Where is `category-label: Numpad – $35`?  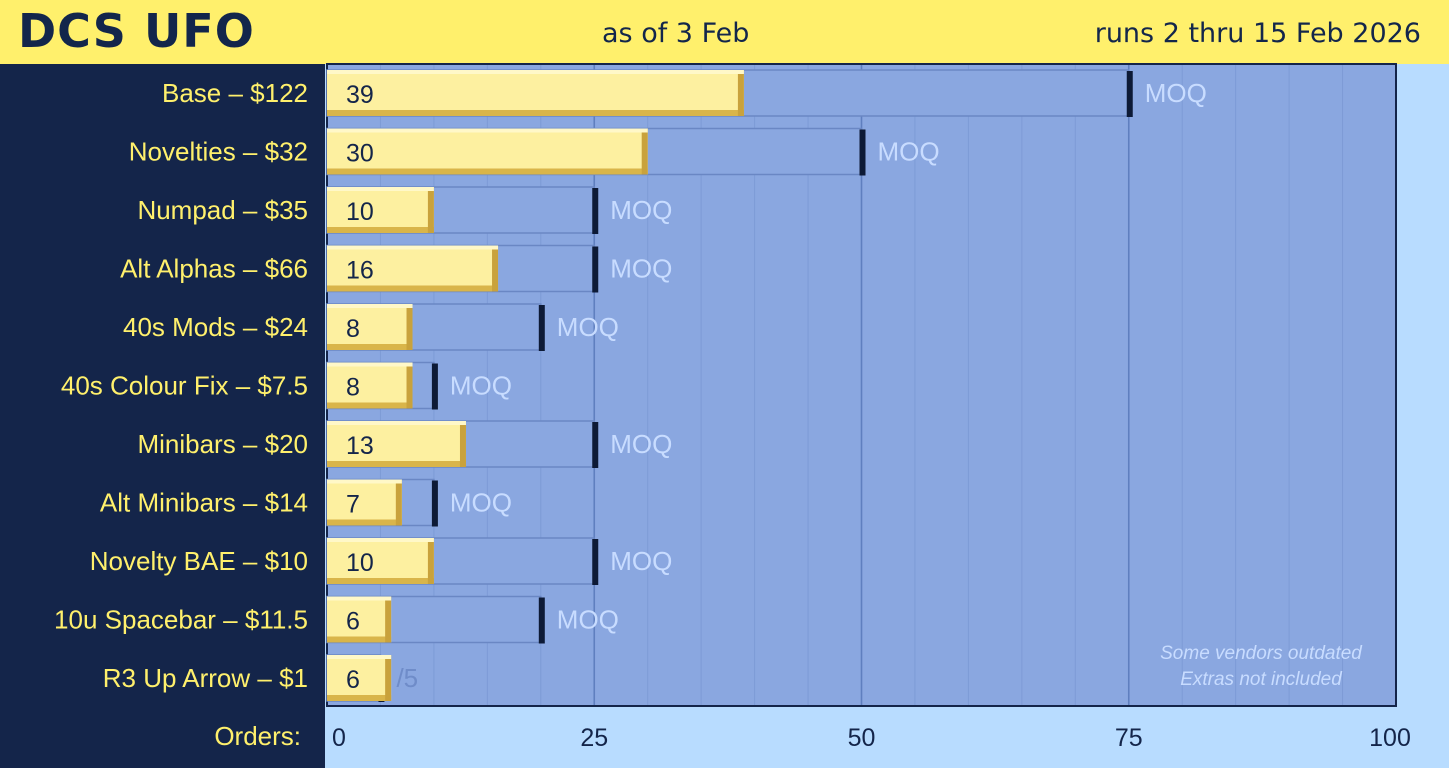
category-label: Numpad – $35 is located at coordinates (222, 210).